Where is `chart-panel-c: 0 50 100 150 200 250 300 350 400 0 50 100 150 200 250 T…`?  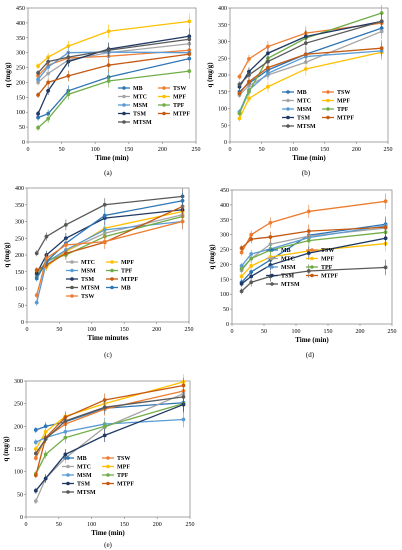
chart-panel-c: 0 50 100 150 200 250 300 350 400 0 50 100 150 200 250 T… is located at coordinates (98, 272).